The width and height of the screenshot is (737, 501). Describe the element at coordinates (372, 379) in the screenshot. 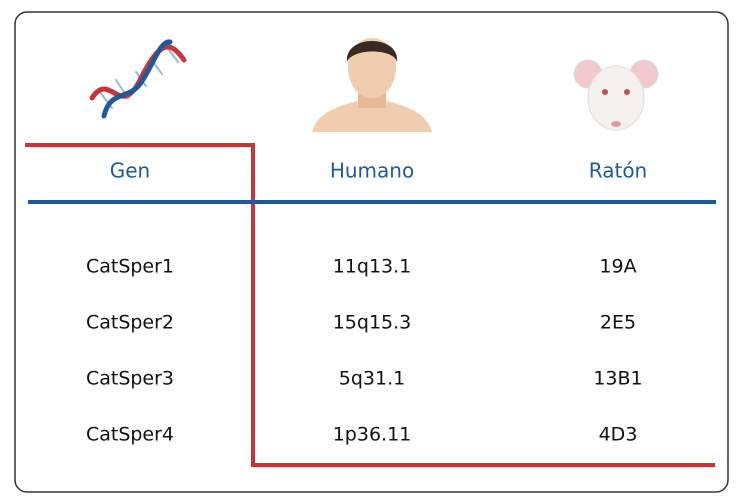

I see `table-cell: 5q31.1` at that location.